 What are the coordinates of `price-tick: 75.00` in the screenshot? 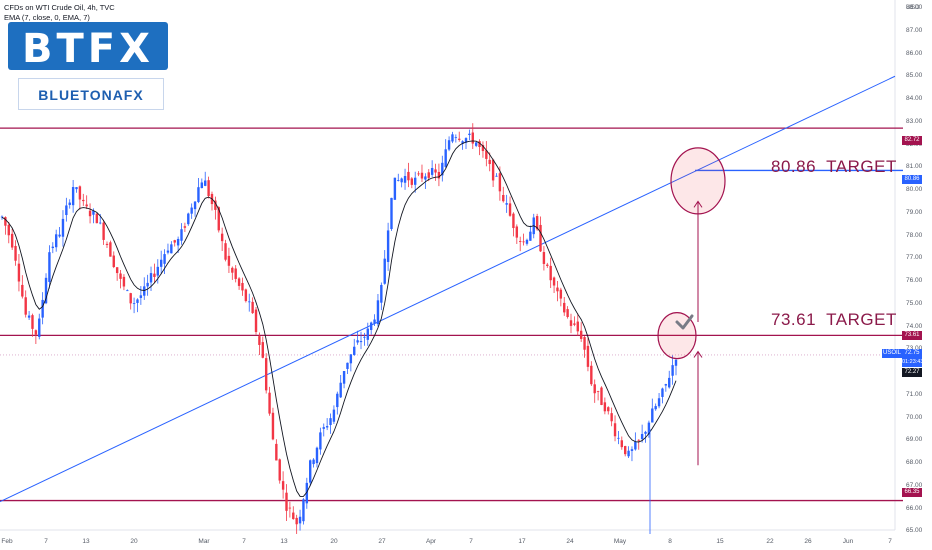 It's located at (914, 303).